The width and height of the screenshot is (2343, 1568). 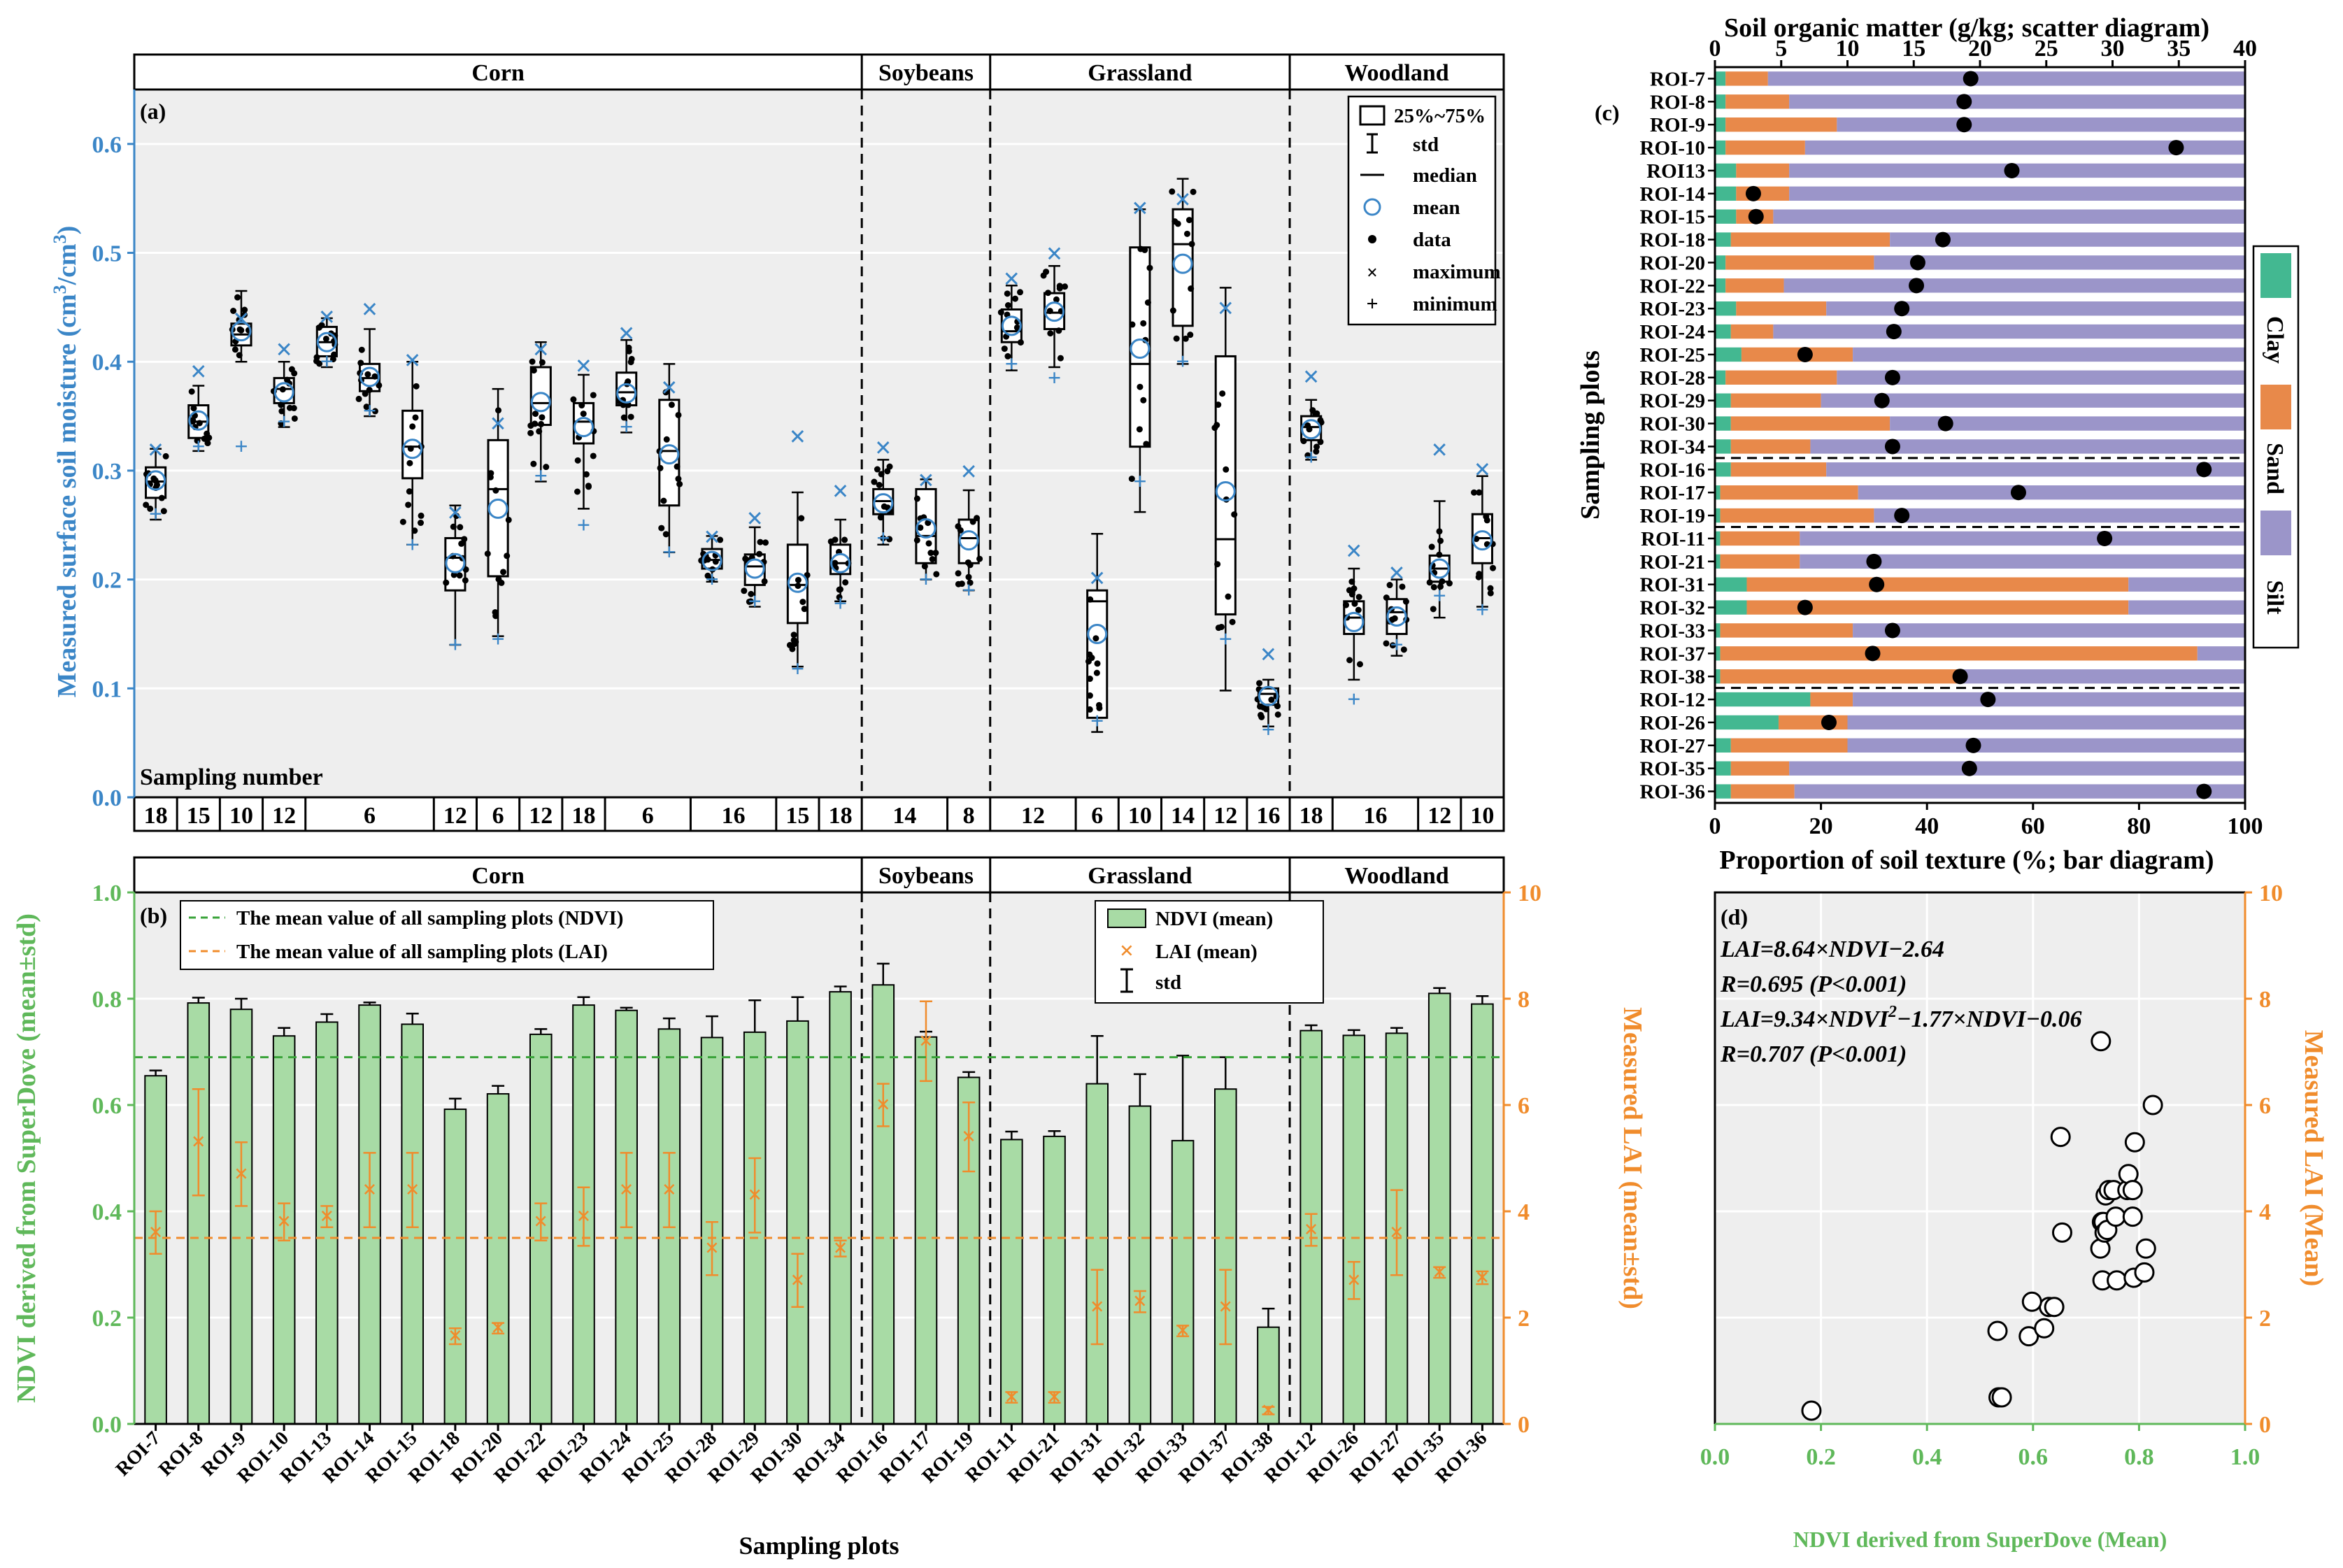 I want to click on sampling-number: 12, so click(x=541, y=816).